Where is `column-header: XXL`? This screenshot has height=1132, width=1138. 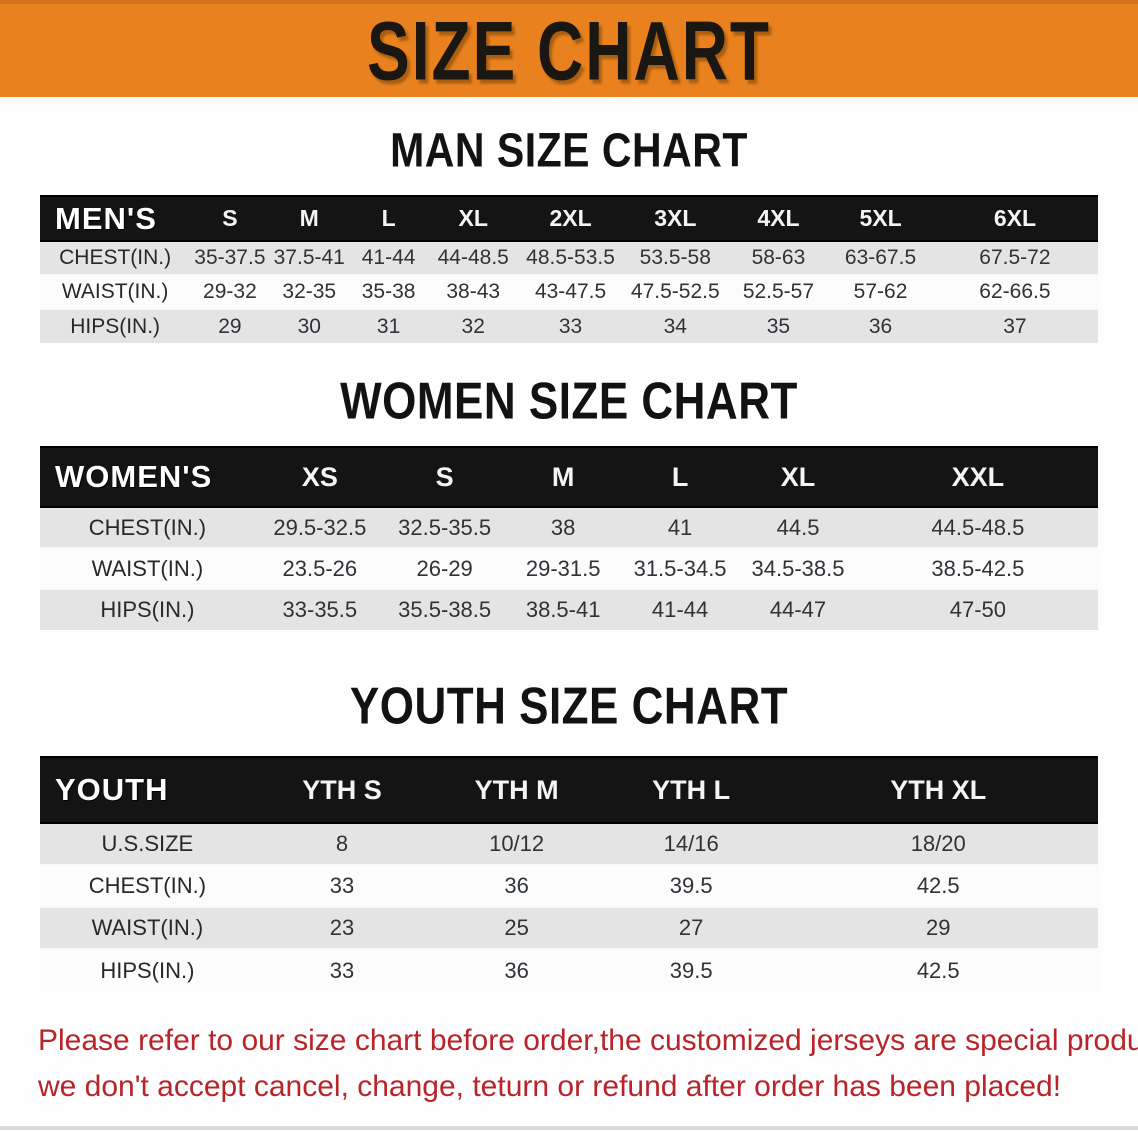 column-header: XXL is located at coordinates (977, 477).